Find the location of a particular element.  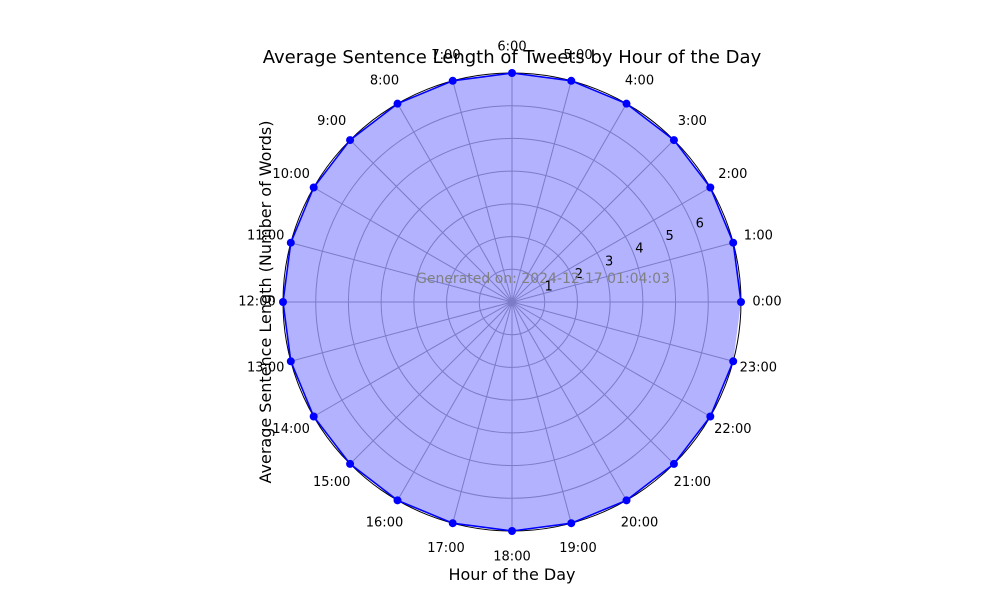

theta-tick-label: 0:00 is located at coordinates (766, 302).